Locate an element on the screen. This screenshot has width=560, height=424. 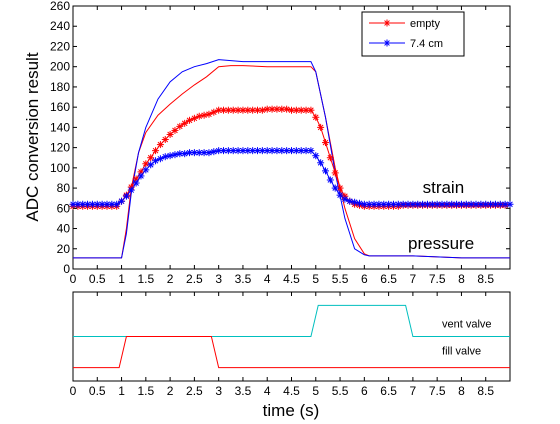
y-tick-label: 0 is located at coordinates (66, 269).